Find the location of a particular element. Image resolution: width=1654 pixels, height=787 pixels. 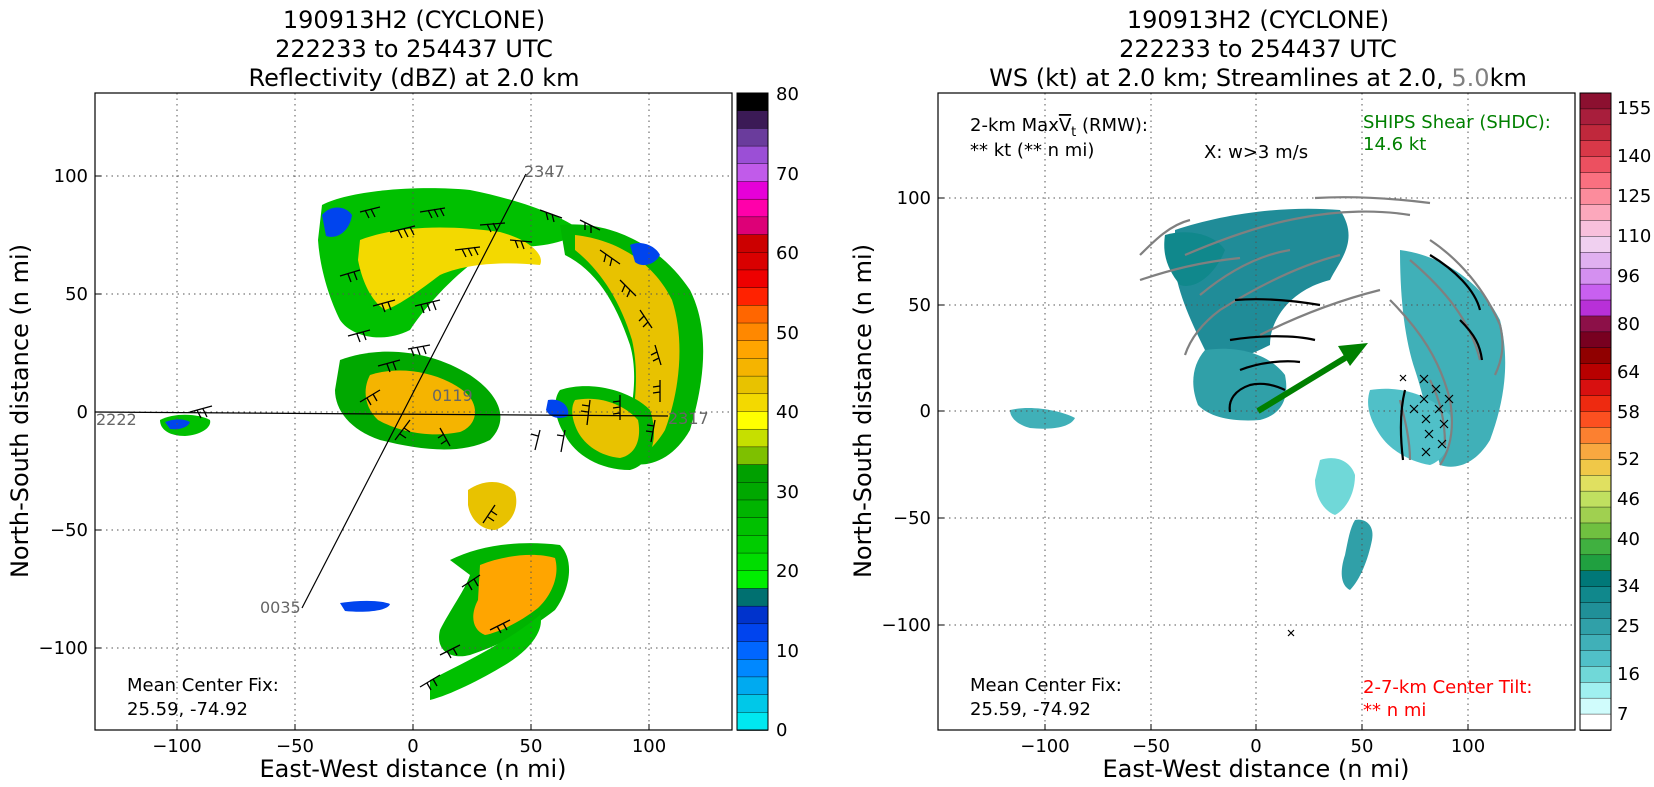

left-center-fix-value: 25.59, -74.92 is located at coordinates (187, 709).